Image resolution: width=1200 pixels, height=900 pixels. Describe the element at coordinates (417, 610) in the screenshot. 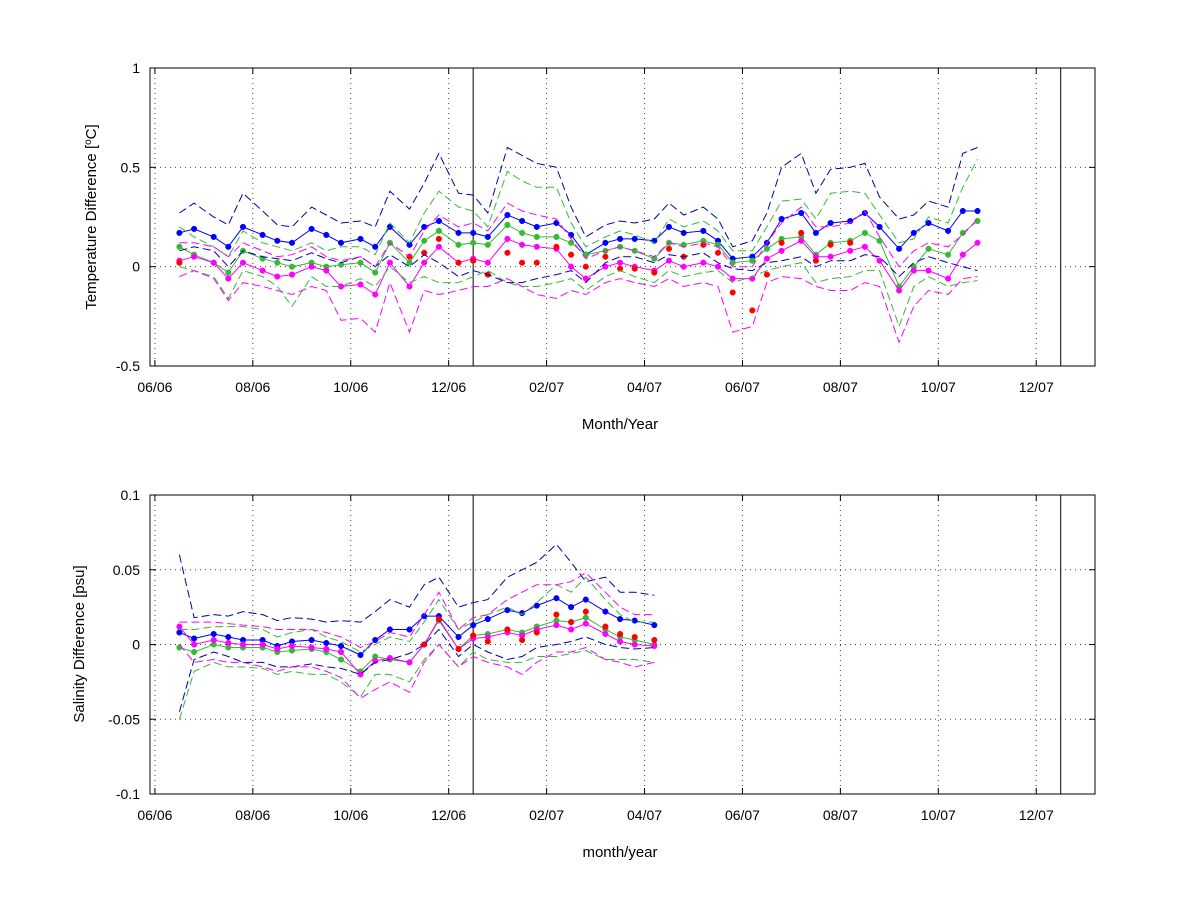

I see `salinity-series-8-line` at that location.